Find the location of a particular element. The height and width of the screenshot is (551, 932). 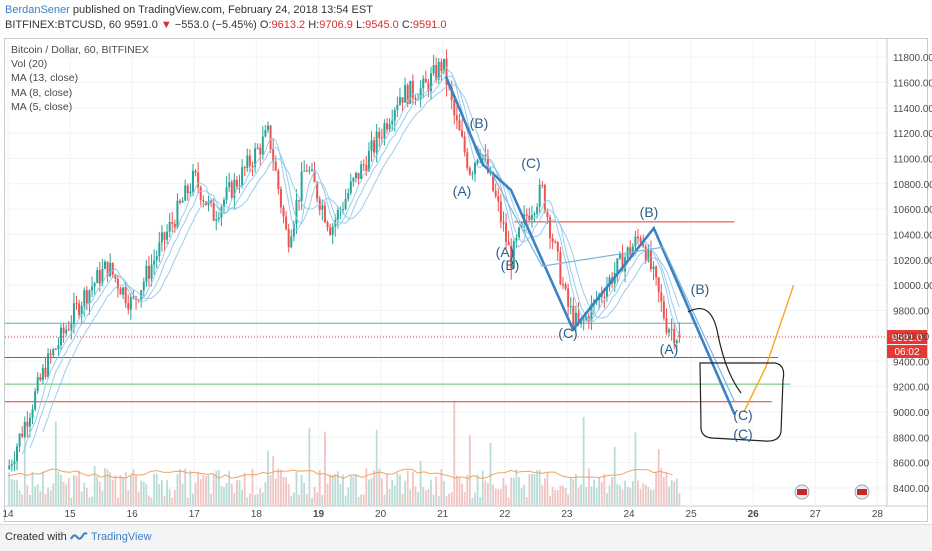

time-tick-label: 19 is located at coordinates (319, 514).